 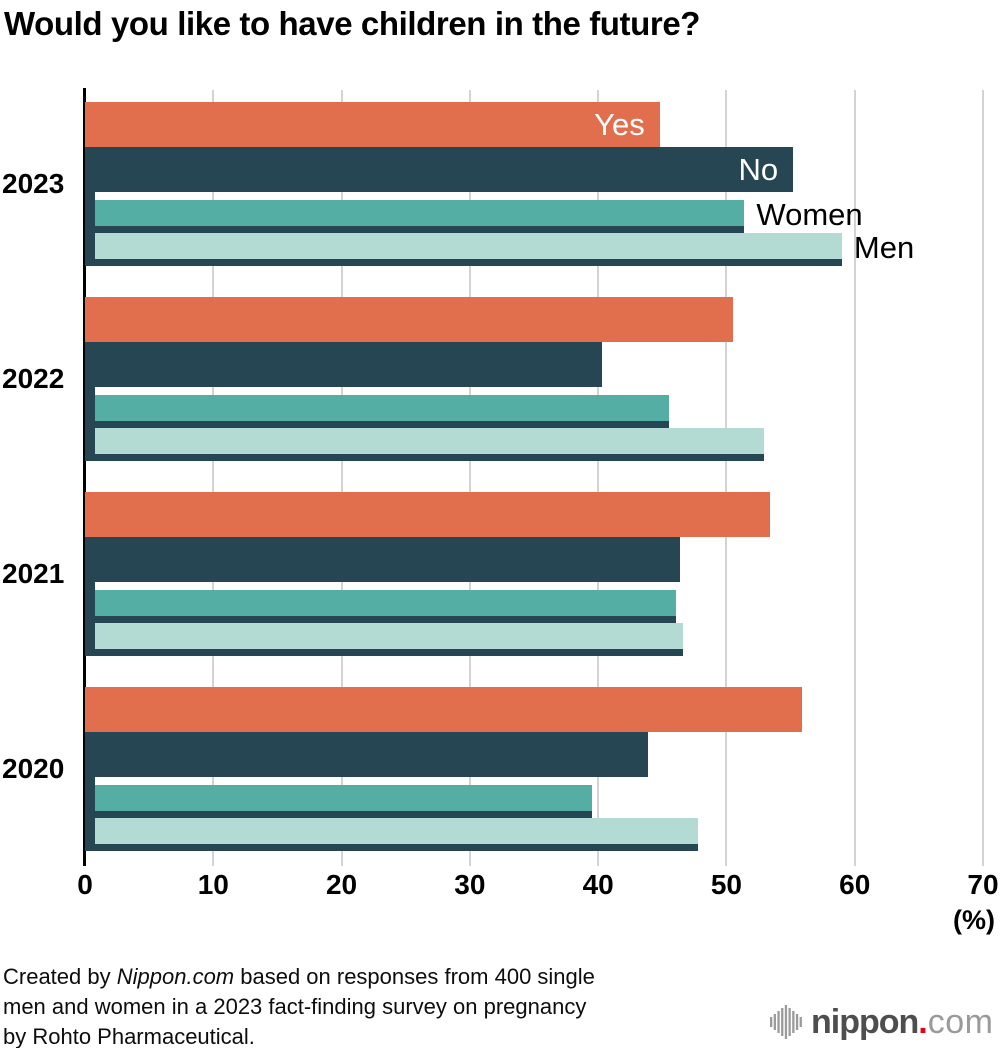 I want to click on bar-no-2020, so click(x=367, y=754).